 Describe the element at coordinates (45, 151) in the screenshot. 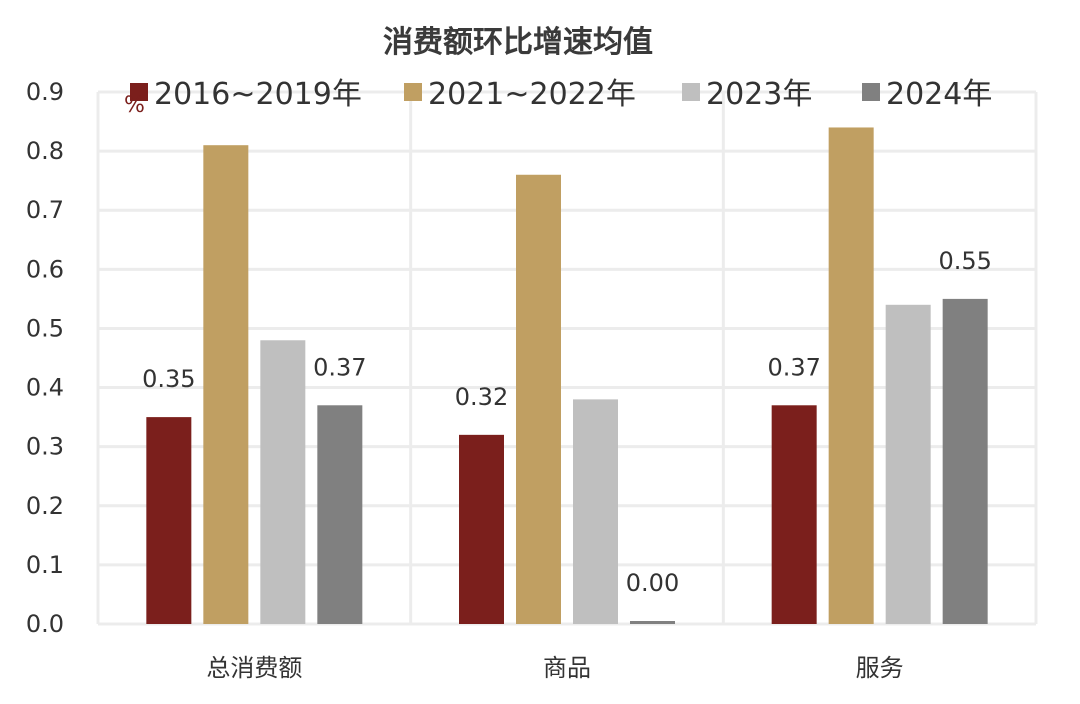

I see `y-tick-label: 0.8` at that location.